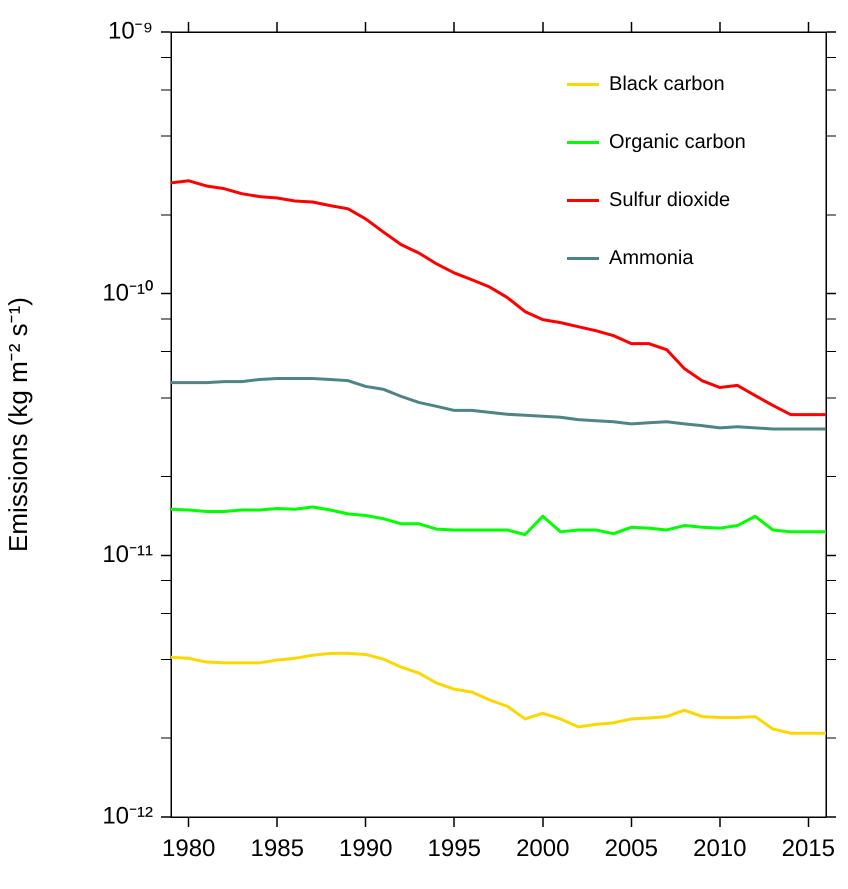 Image resolution: width=848 pixels, height=889 pixels. I want to click on legend-label: Organic carbon, so click(677, 142).